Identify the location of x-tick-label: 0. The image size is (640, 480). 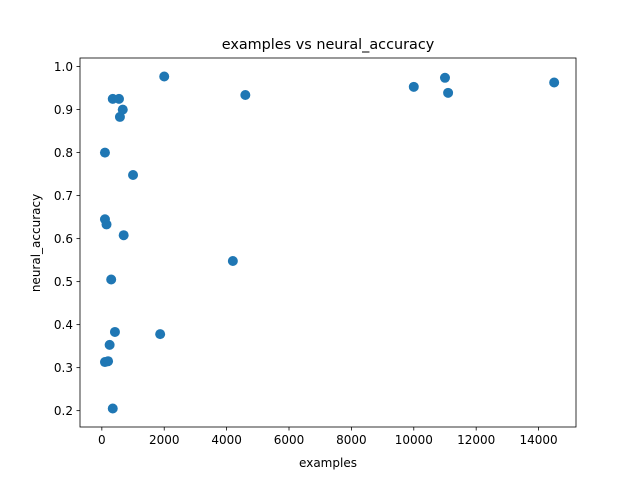
(102, 440).